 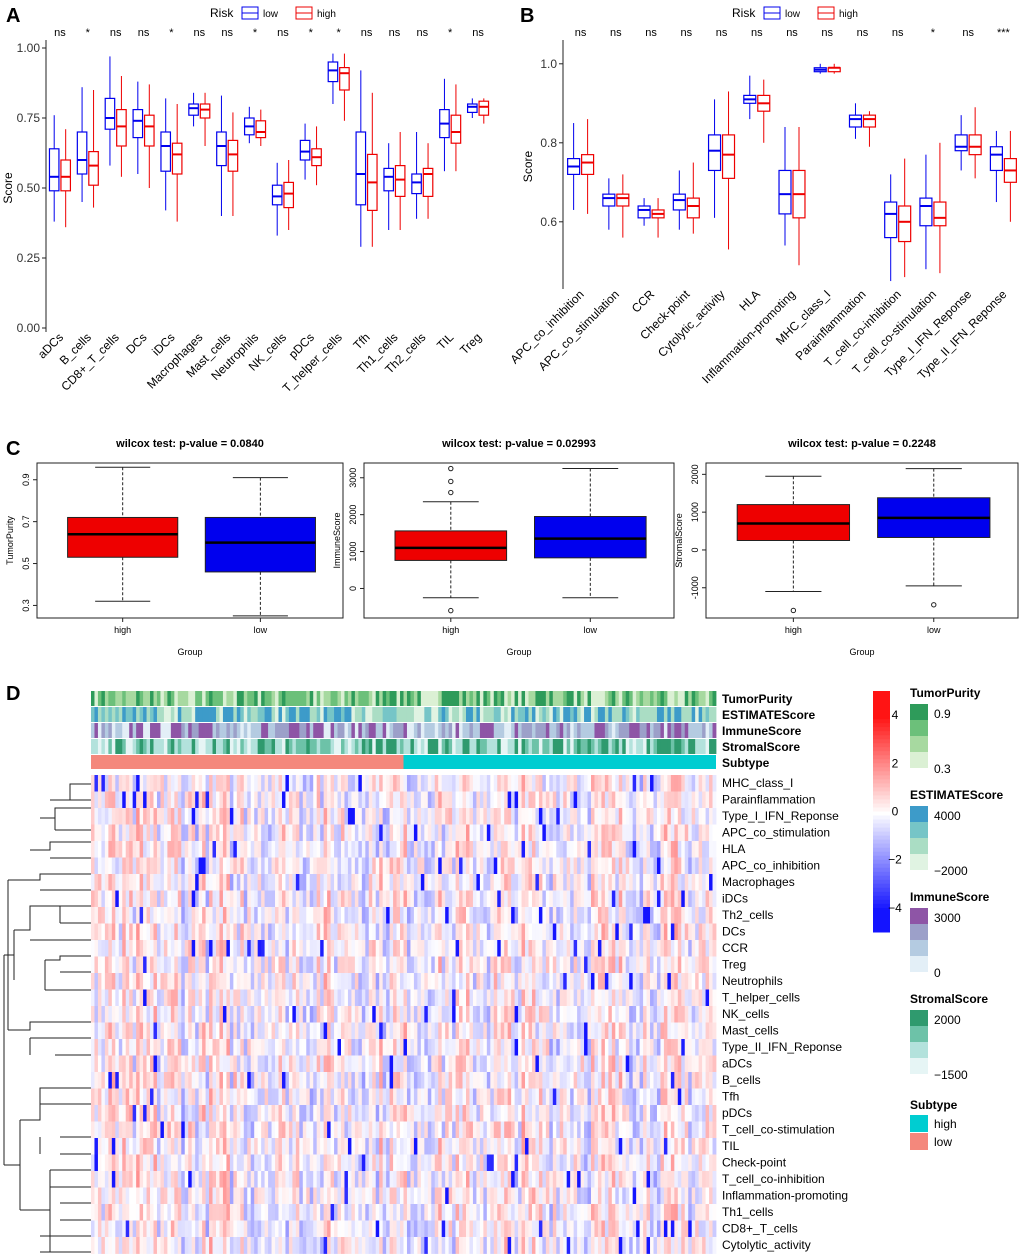 What do you see at coordinates (762, 731) in the screenshot?
I see `annotation-label: ImmuneScore` at bounding box center [762, 731].